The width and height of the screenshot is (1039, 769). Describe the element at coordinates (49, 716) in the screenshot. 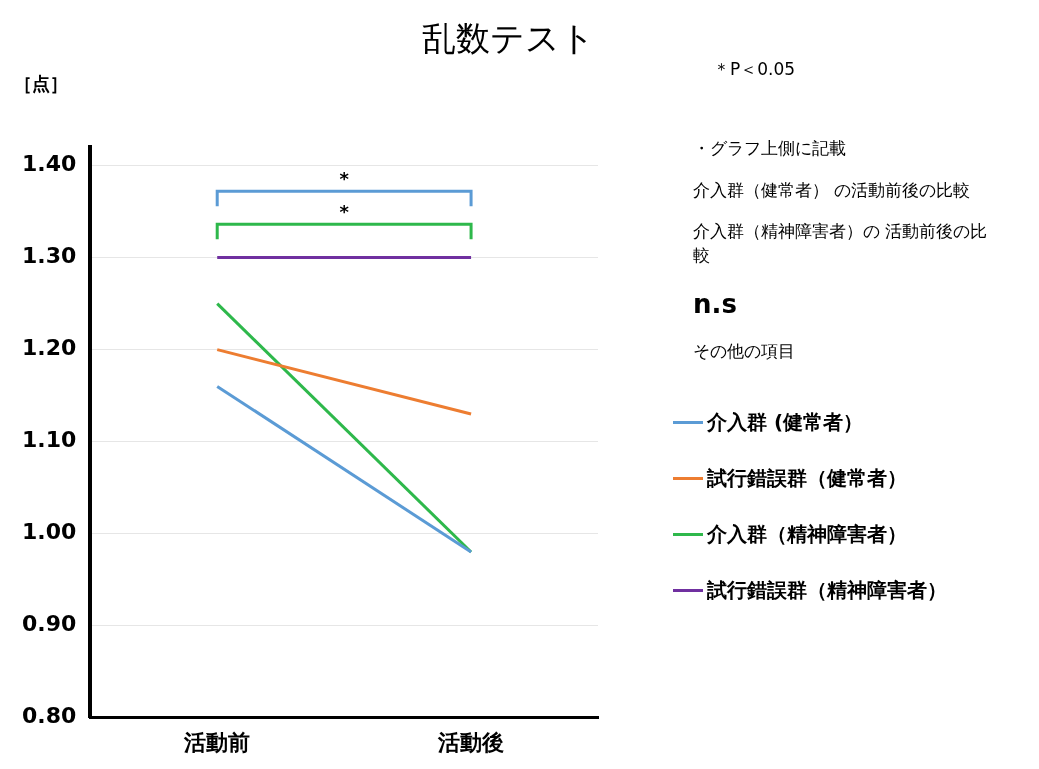

I see `y-tick-label: 0.80` at that location.